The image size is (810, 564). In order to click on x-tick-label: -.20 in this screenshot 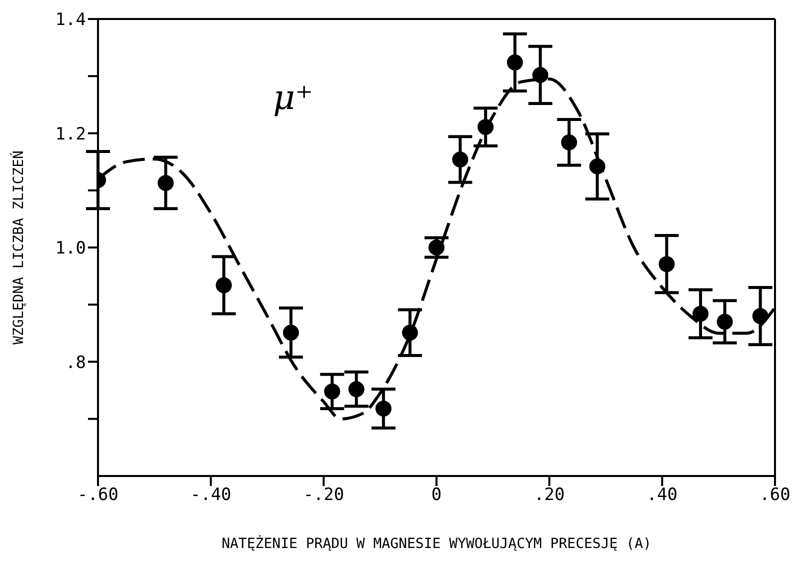, I will do `click(323, 495)`.